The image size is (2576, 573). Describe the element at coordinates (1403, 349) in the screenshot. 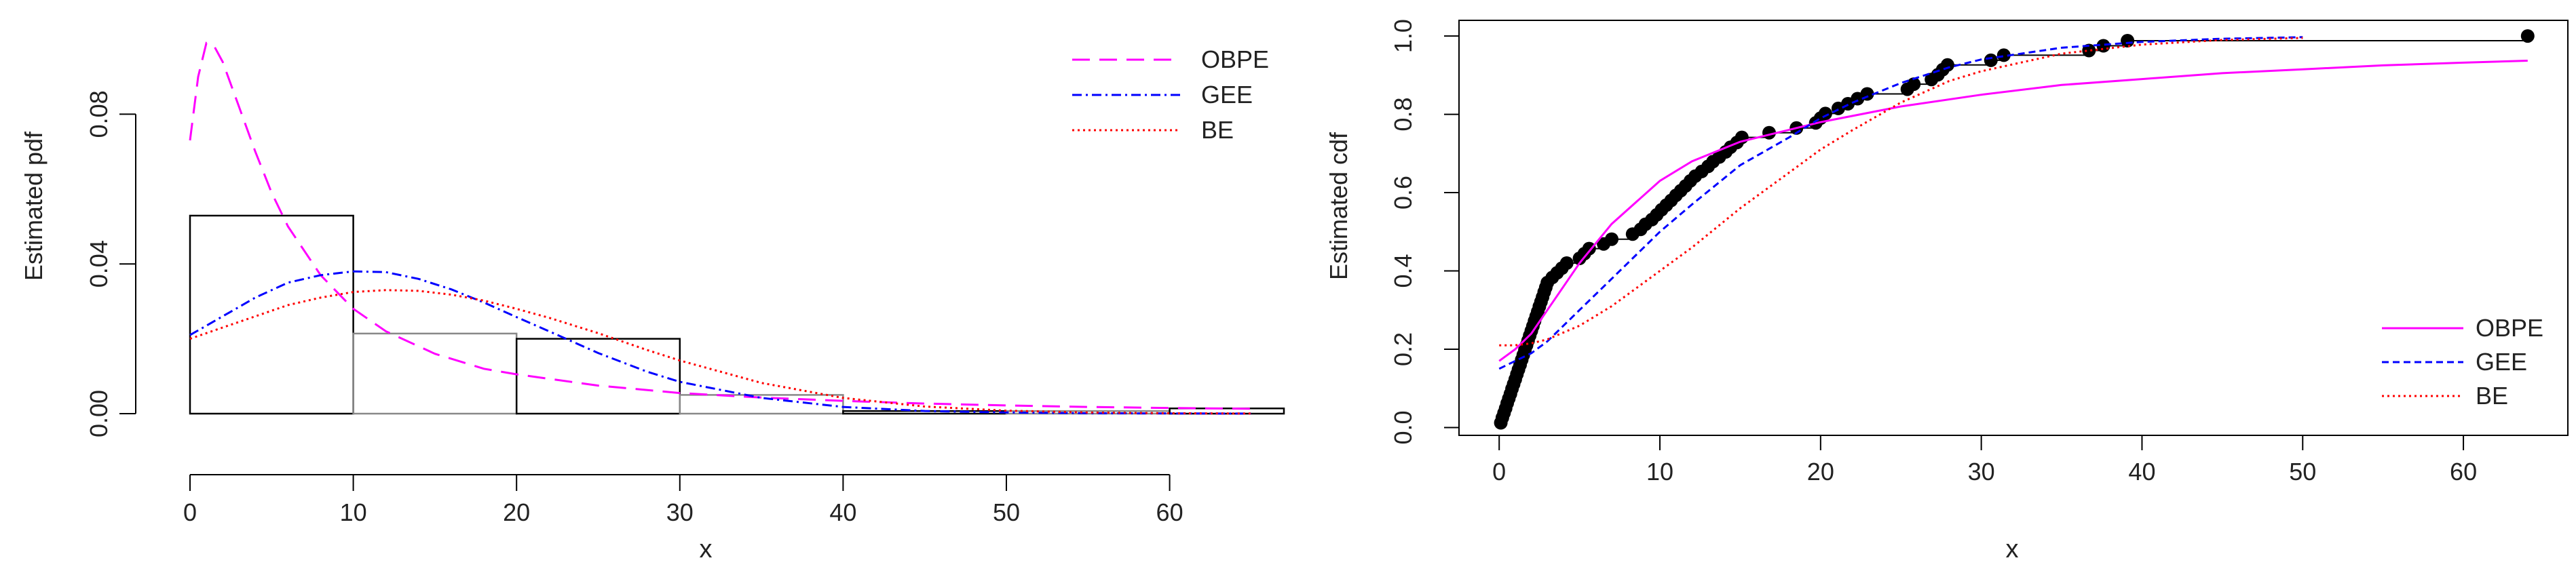

I see `cdf-y-tick-label: 0.2` at that location.